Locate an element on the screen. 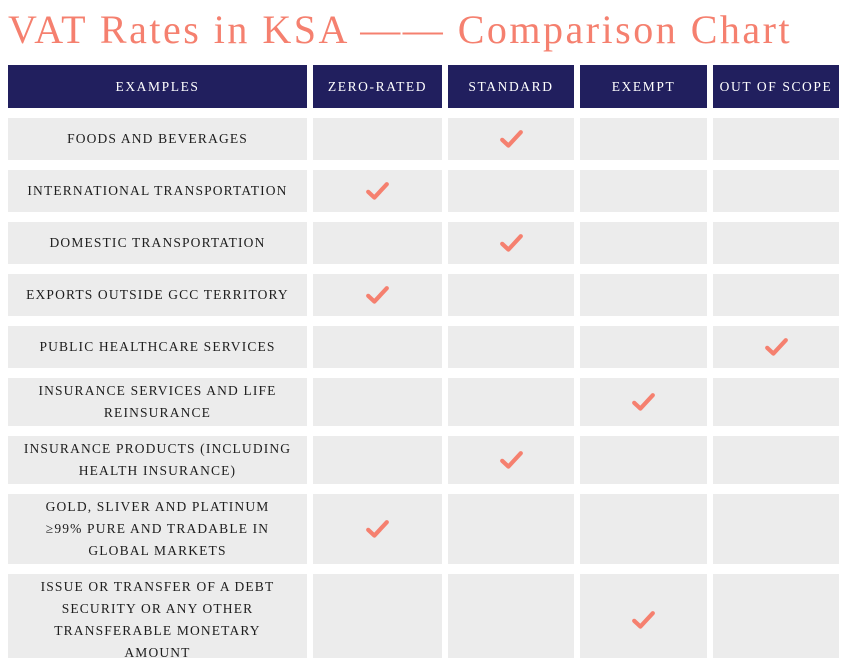 The height and width of the screenshot is (658, 849). column-header-exempt: EXEMPT is located at coordinates (643, 86).